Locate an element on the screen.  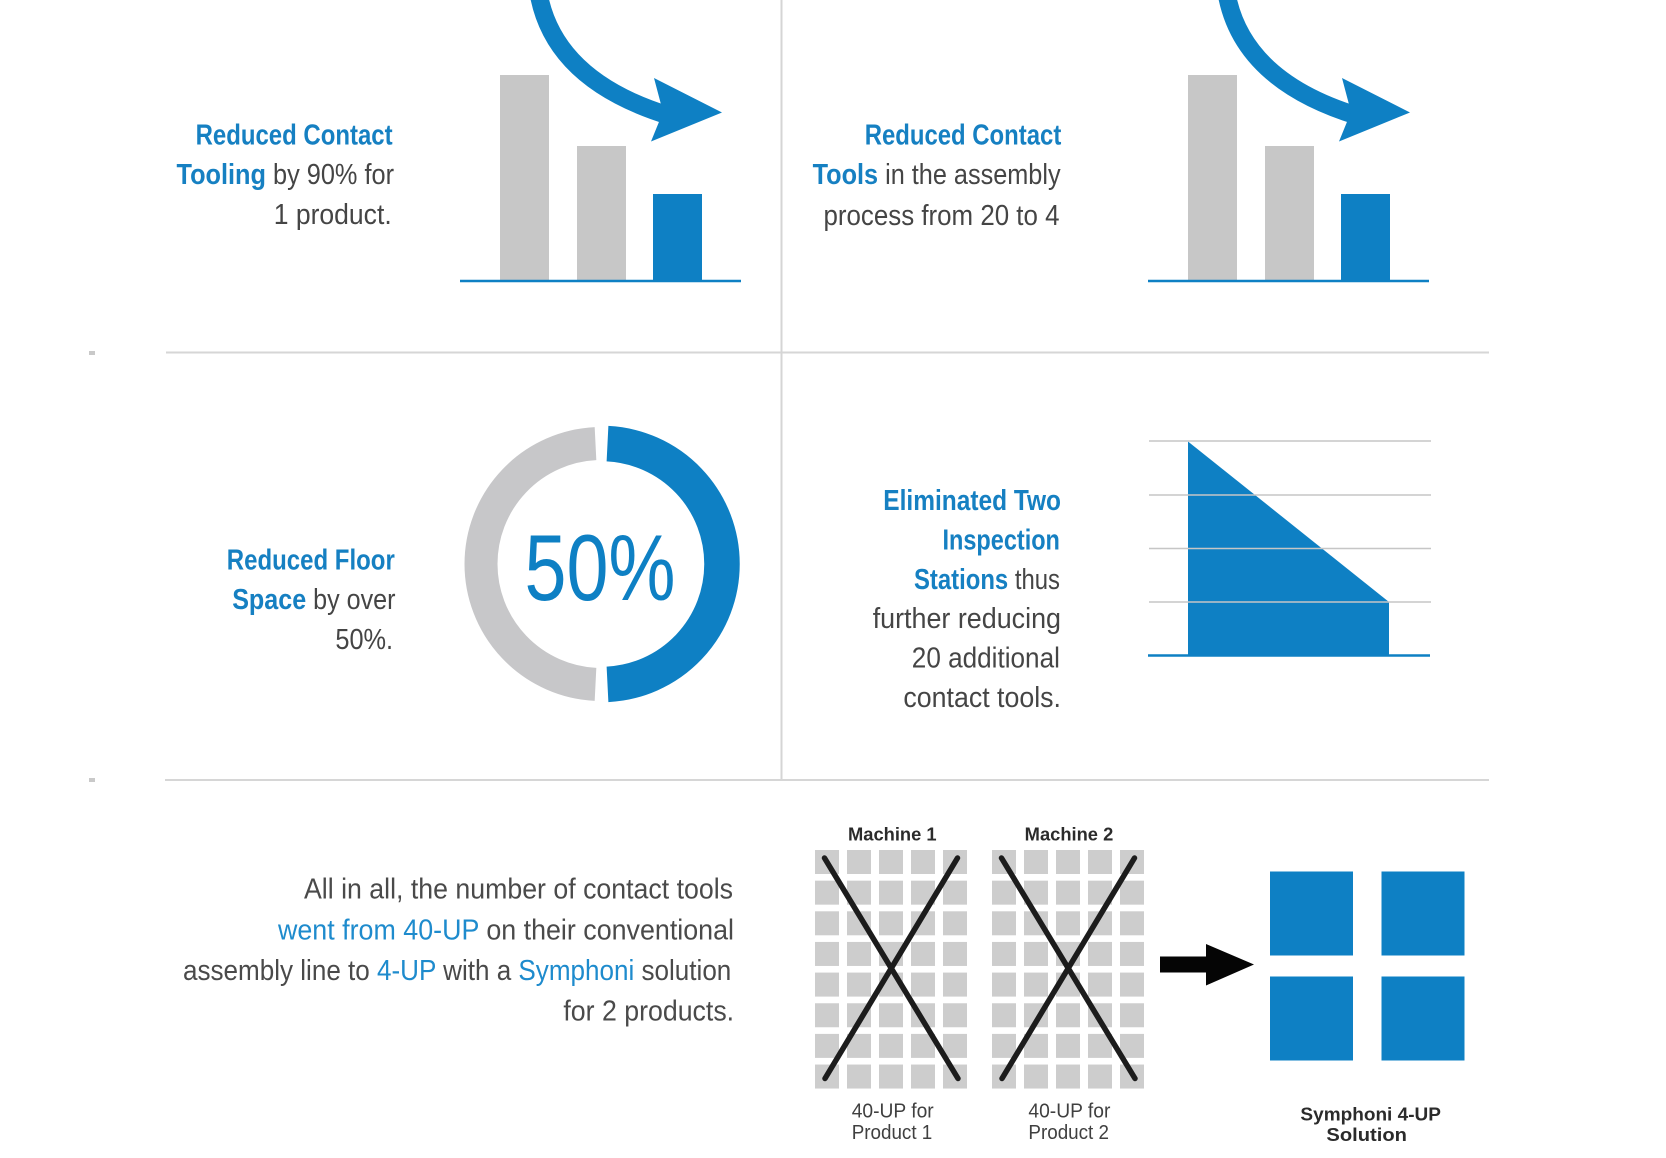
svg-text: contact tools. is located at coordinates (982, 698).